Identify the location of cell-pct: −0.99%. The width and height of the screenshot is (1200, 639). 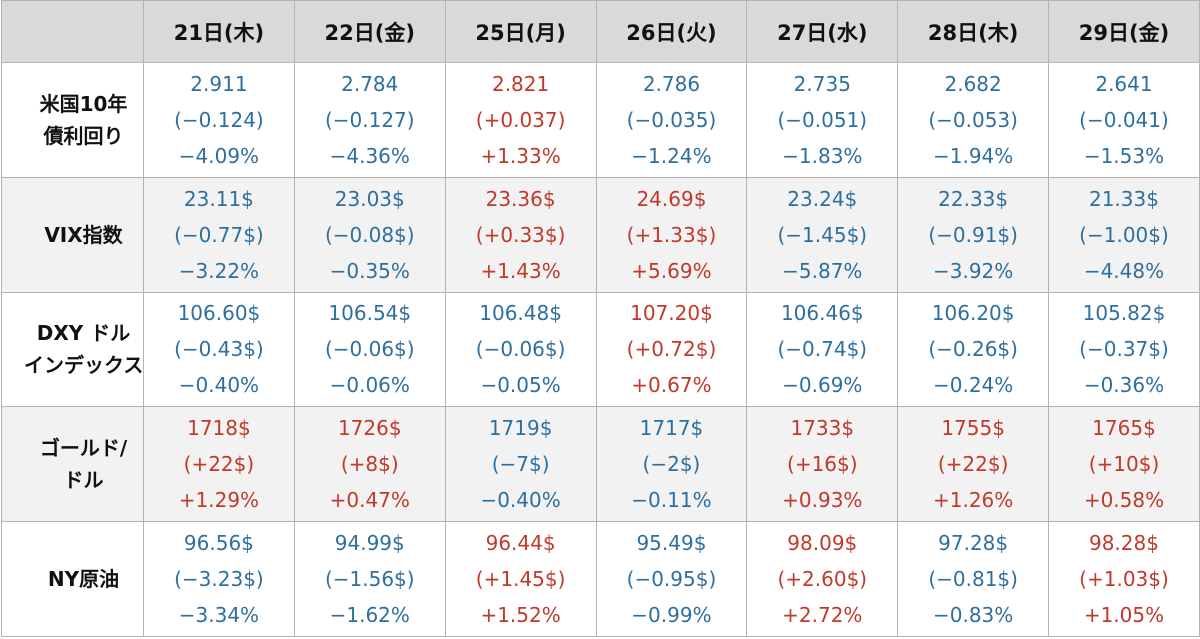
(671, 615).